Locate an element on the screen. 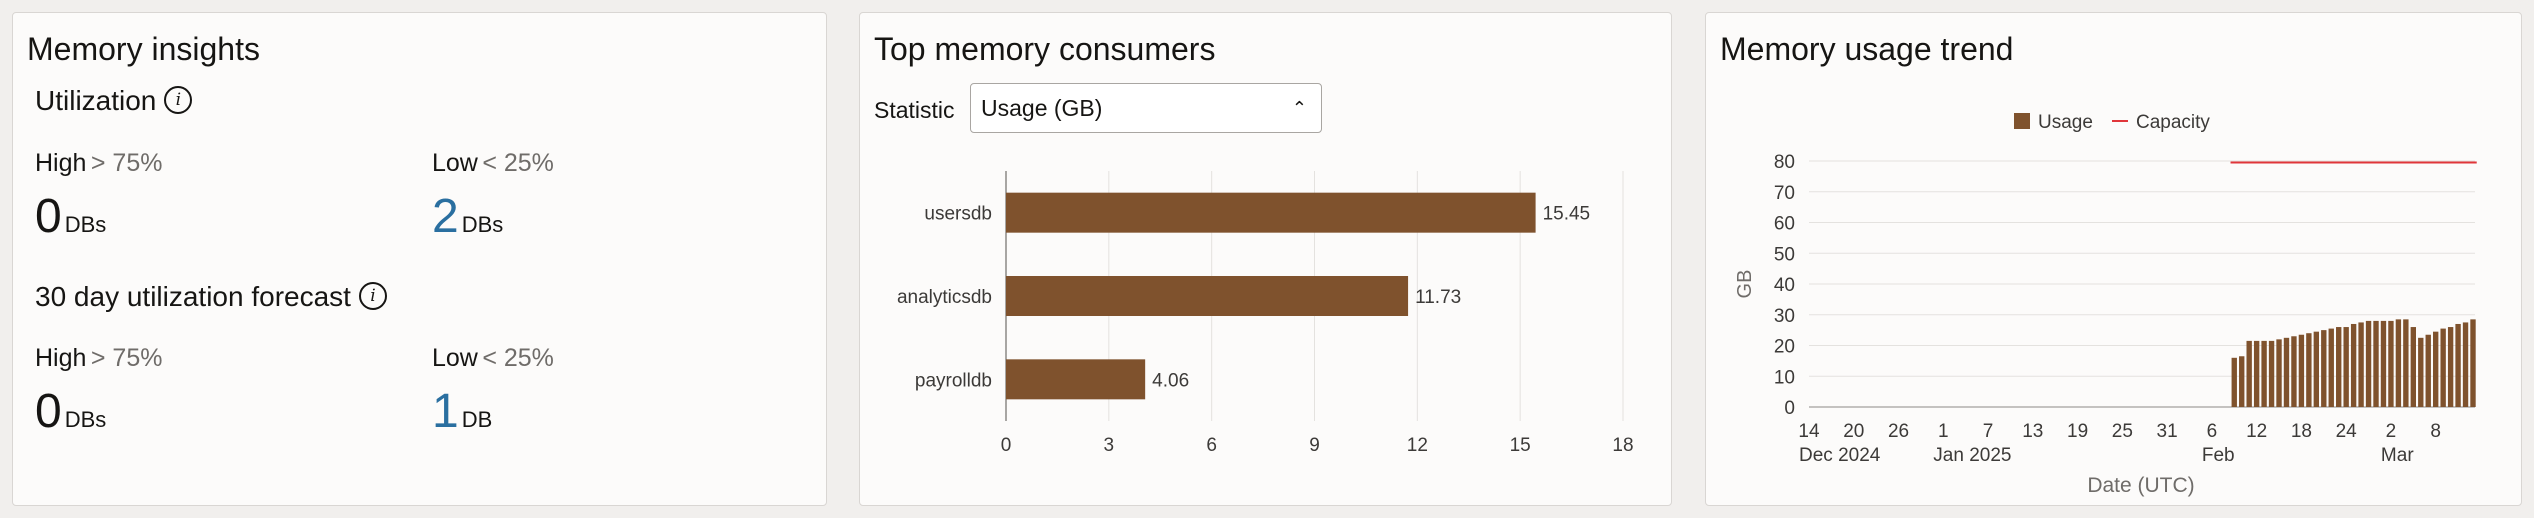  statistic-label: Statistic is located at coordinates (914, 110).